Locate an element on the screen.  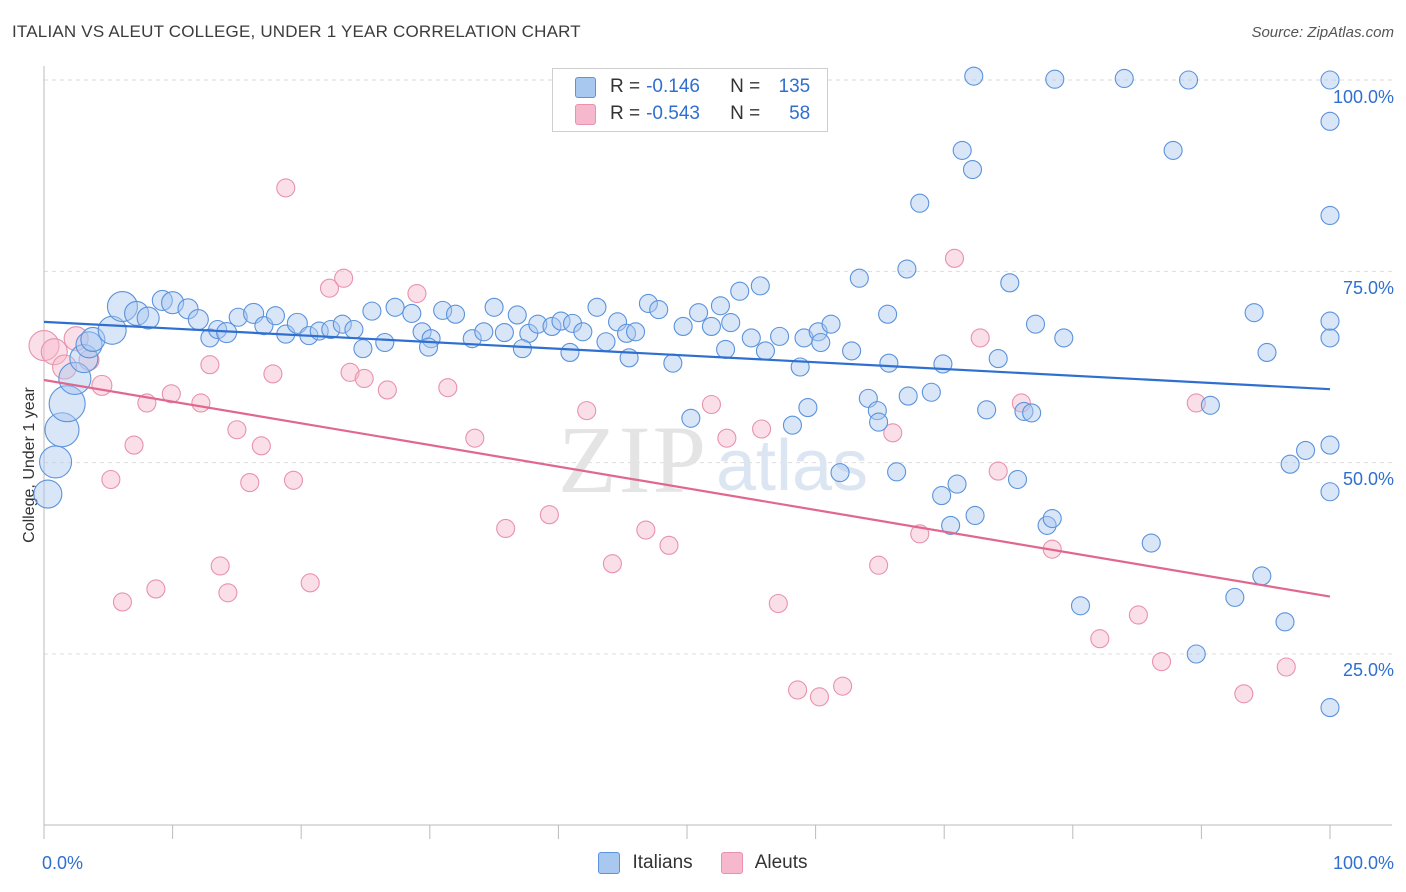
legend-row-aleuts: R = -0.543 N = 58 is located at coordinates (692, 114).